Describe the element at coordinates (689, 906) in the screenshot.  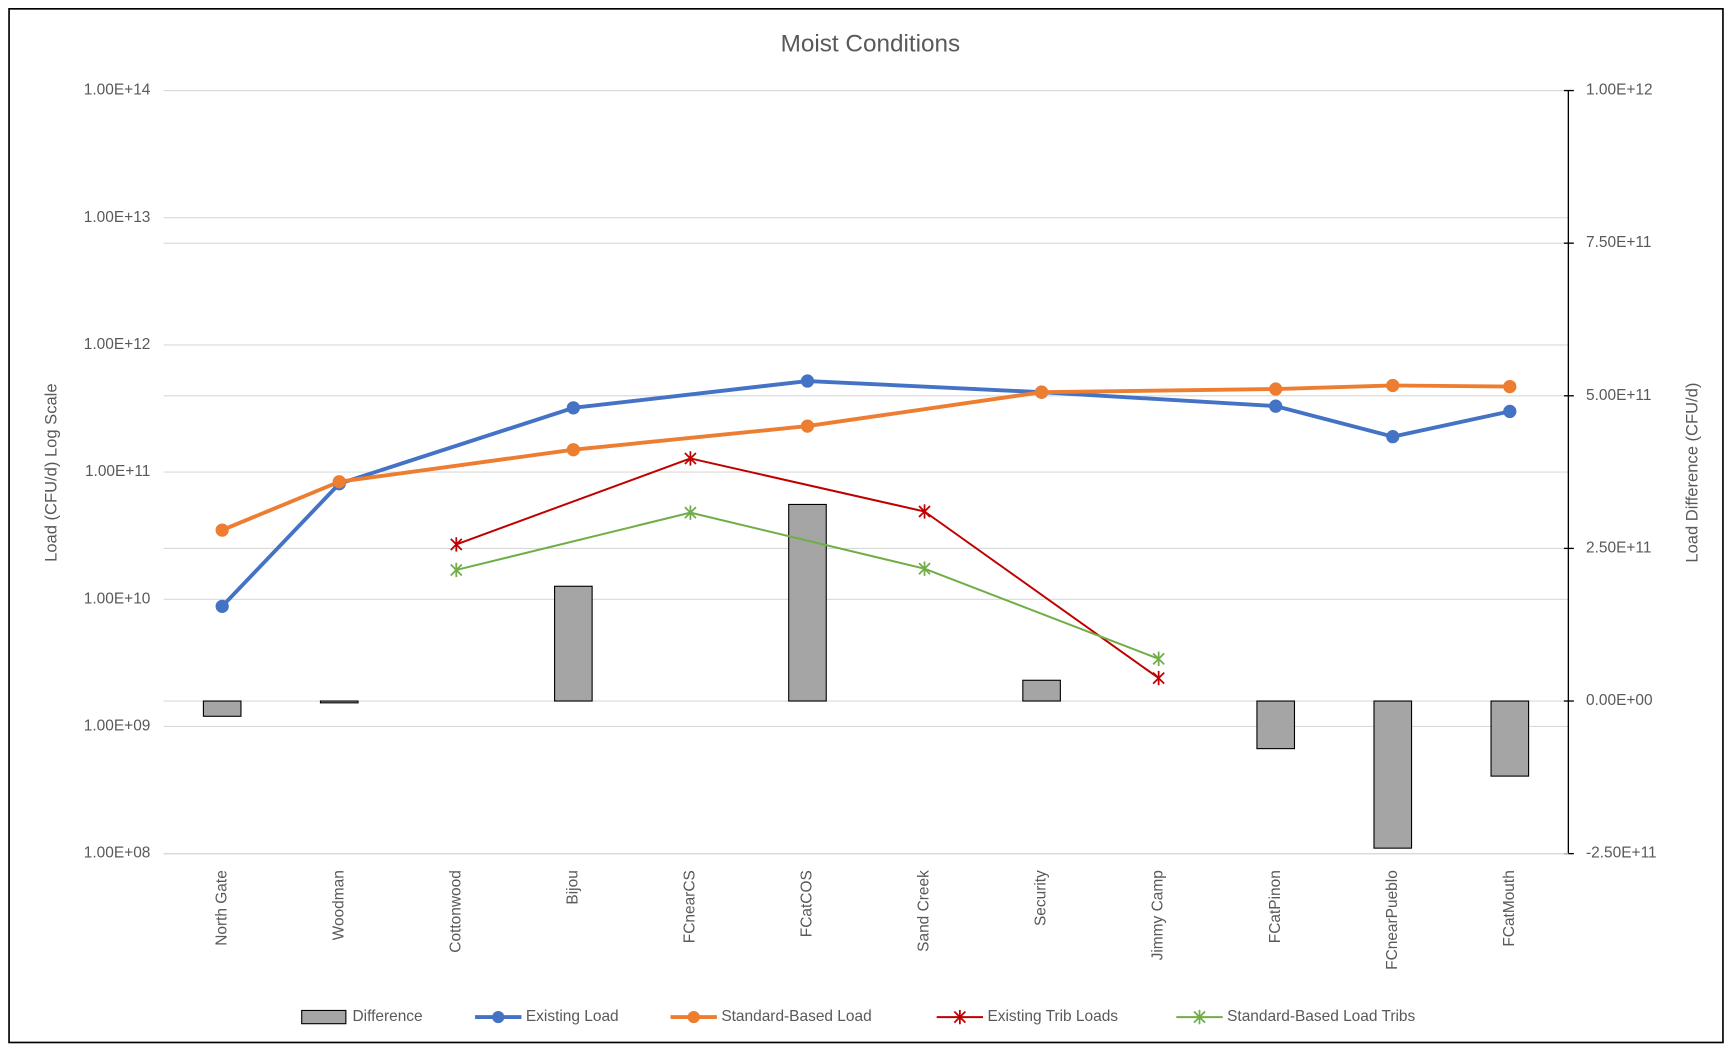
I see `x-tick-label: FCnearCS` at that location.